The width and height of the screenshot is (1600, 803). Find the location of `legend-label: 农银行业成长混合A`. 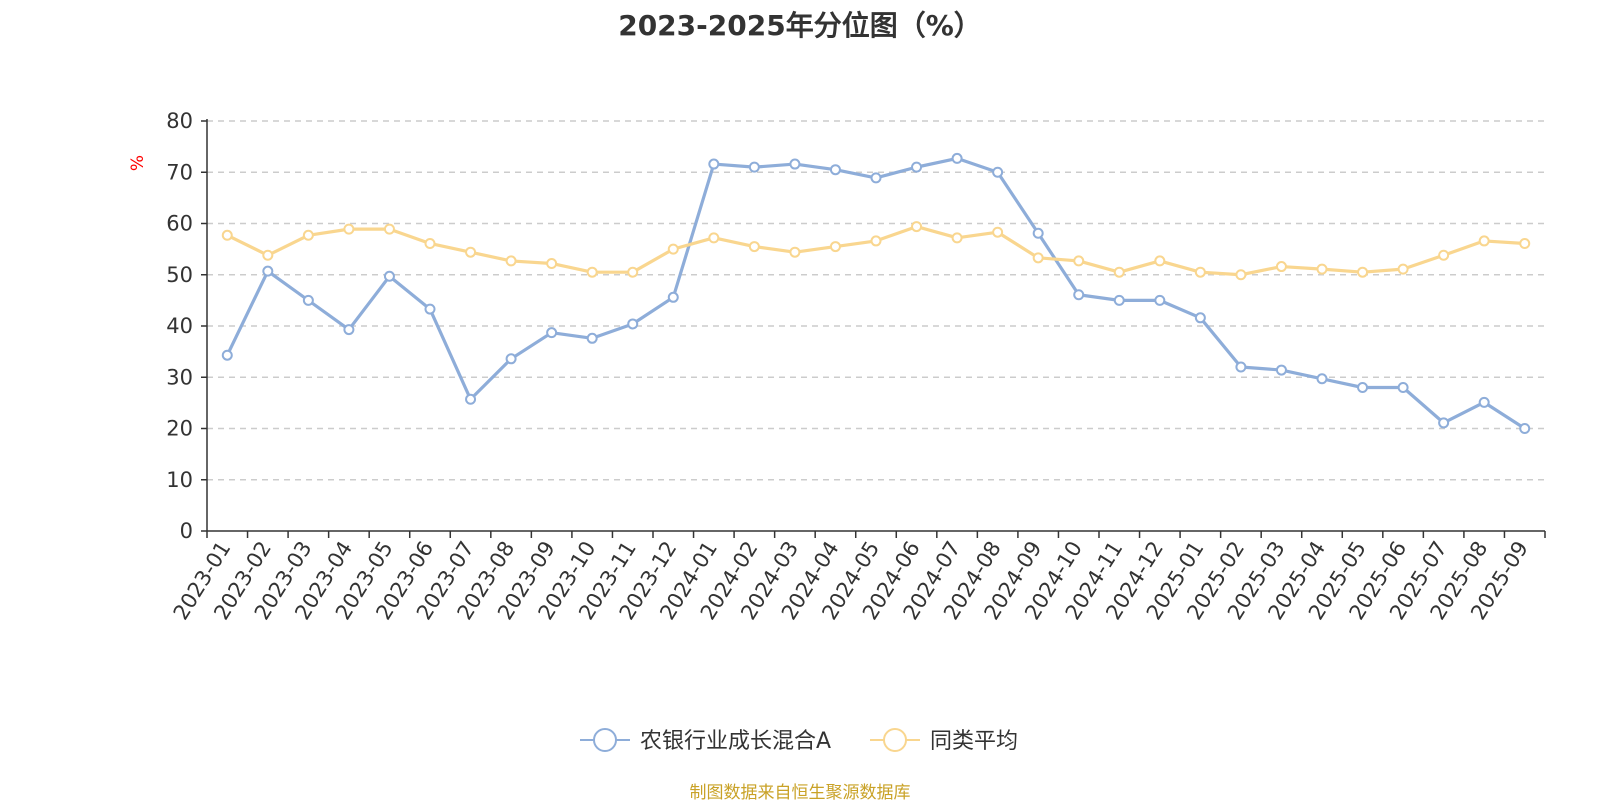

legend-label: 农银行业成长混合A is located at coordinates (735, 741).